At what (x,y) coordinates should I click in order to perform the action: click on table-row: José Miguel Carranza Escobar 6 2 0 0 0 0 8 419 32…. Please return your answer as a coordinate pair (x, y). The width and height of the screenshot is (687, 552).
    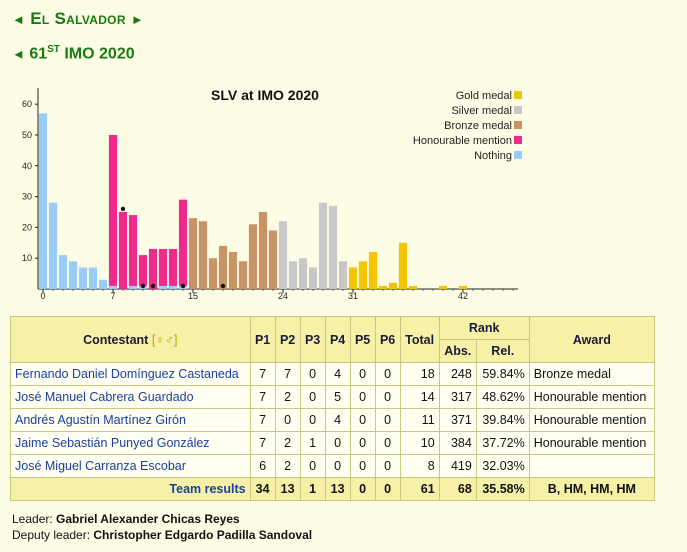
    Looking at the image, I should click on (333, 466).